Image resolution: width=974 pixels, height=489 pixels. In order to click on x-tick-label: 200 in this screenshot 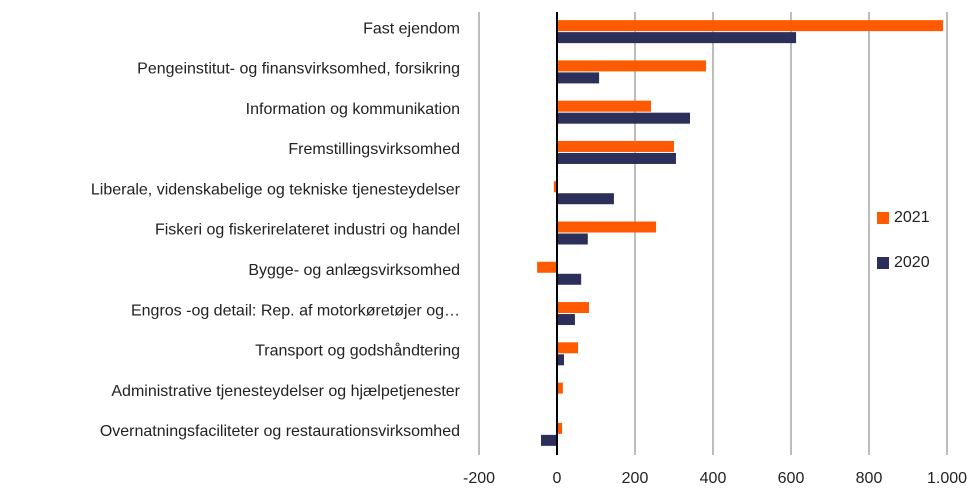, I will do `click(635, 478)`.